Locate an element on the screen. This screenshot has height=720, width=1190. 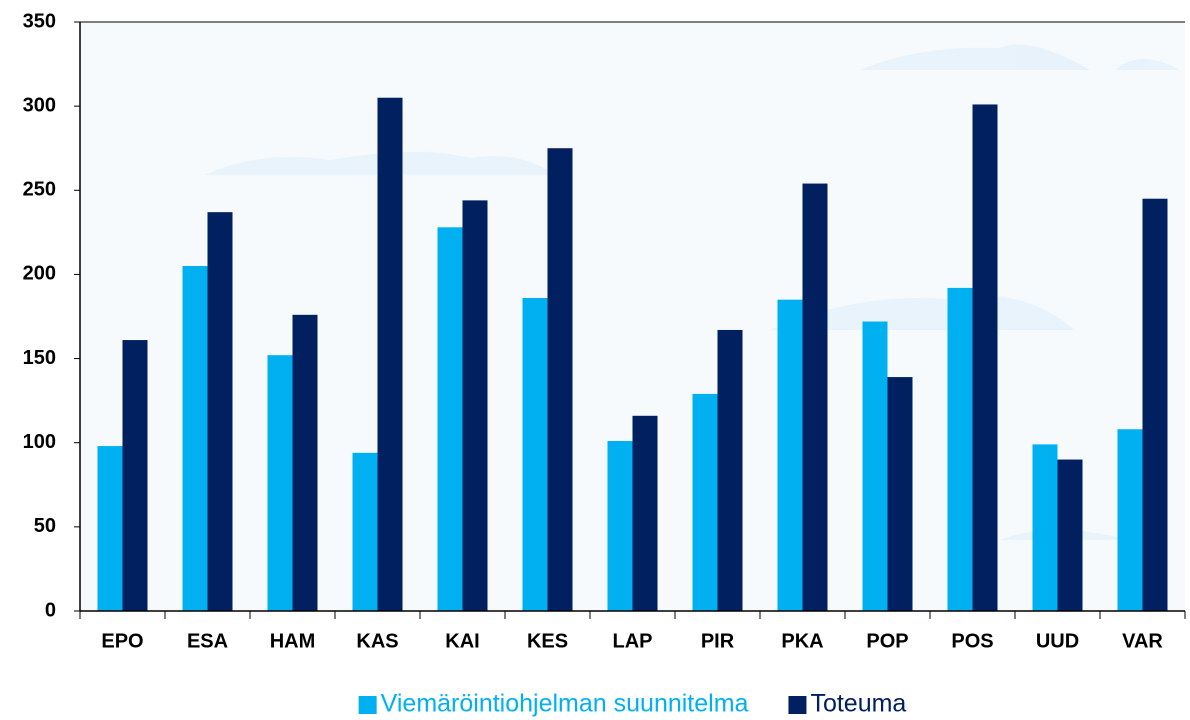
y-tick-label: 50 is located at coordinates (45, 526).